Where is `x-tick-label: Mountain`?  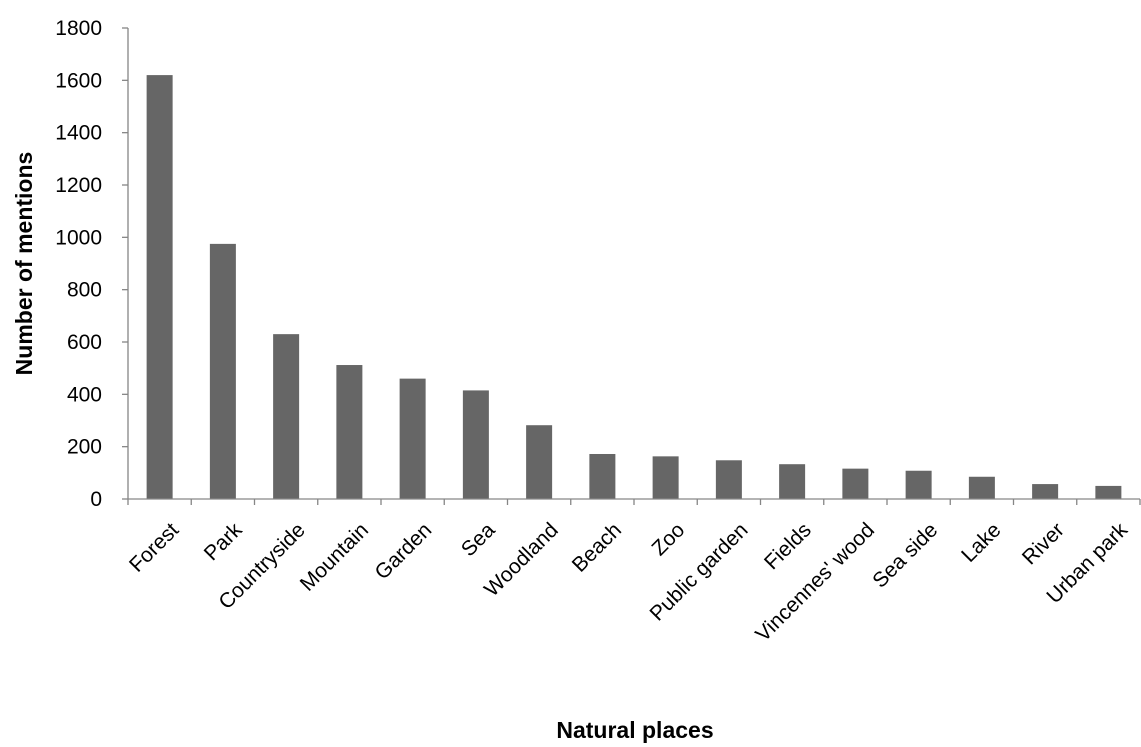
x-tick-label: Mountain is located at coordinates (334, 556).